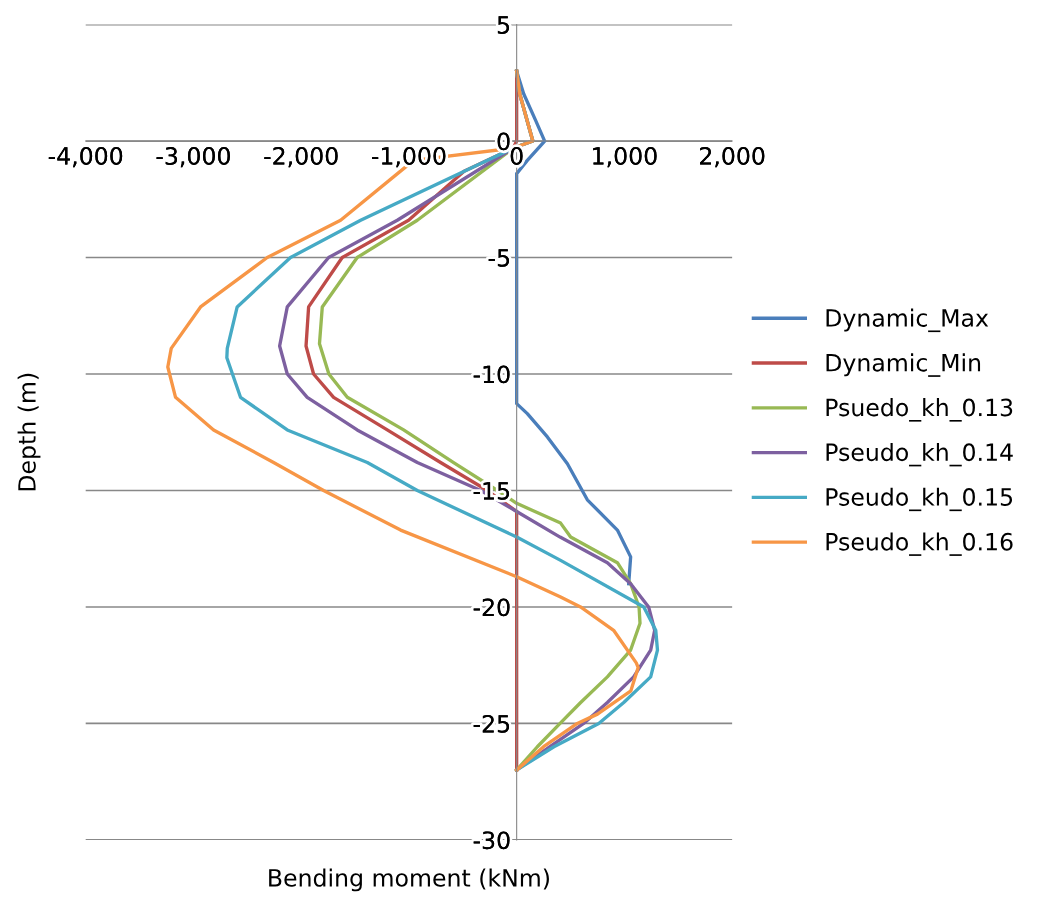 The height and width of the screenshot is (910, 1058). What do you see at coordinates (409, 880) in the screenshot?
I see `x-axis-title: Bending moment (kNm)` at bounding box center [409, 880].